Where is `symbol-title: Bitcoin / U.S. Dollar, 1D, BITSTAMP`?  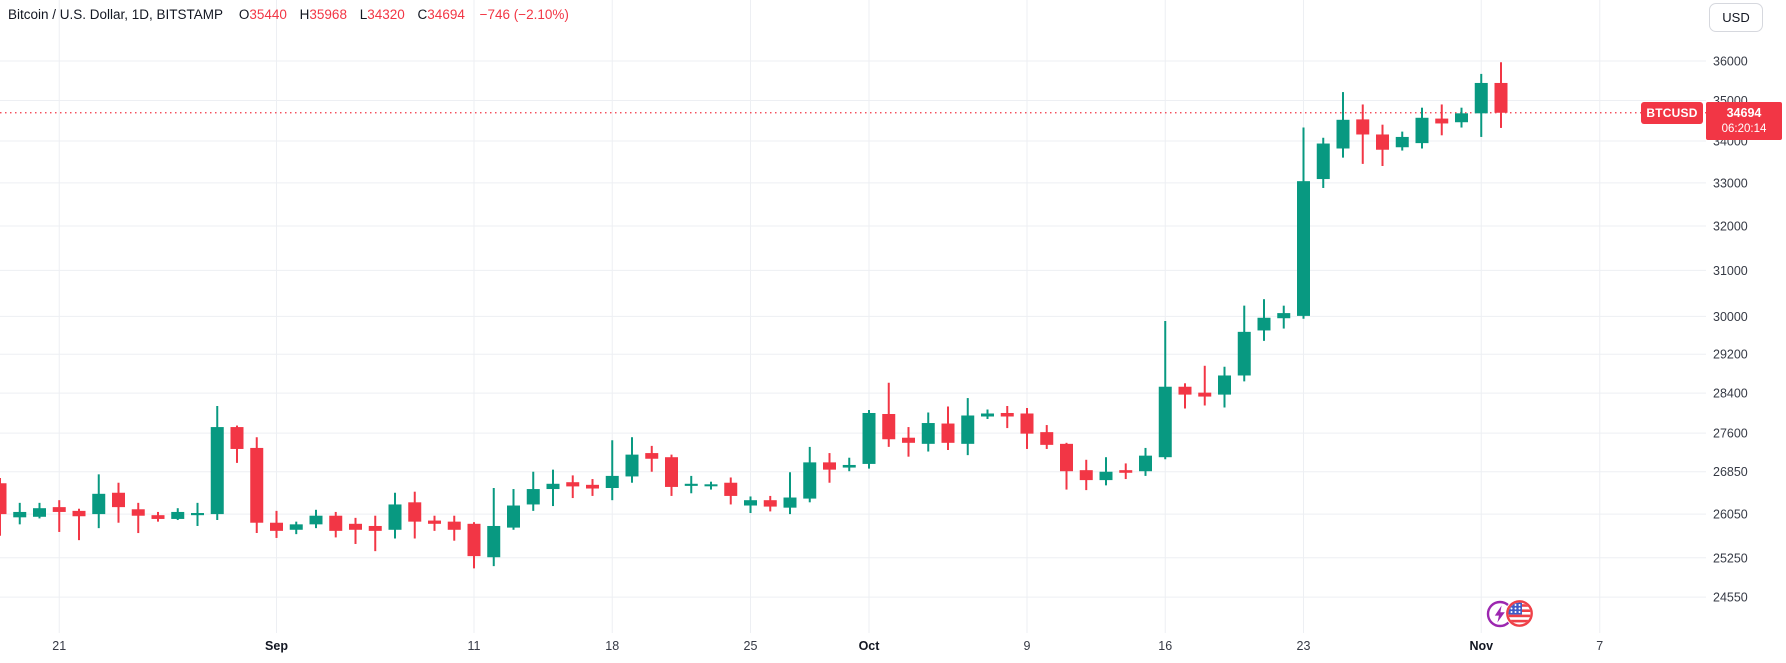 symbol-title: Bitcoin / U.S. Dollar, 1D, BITSTAMP is located at coordinates (116, 14).